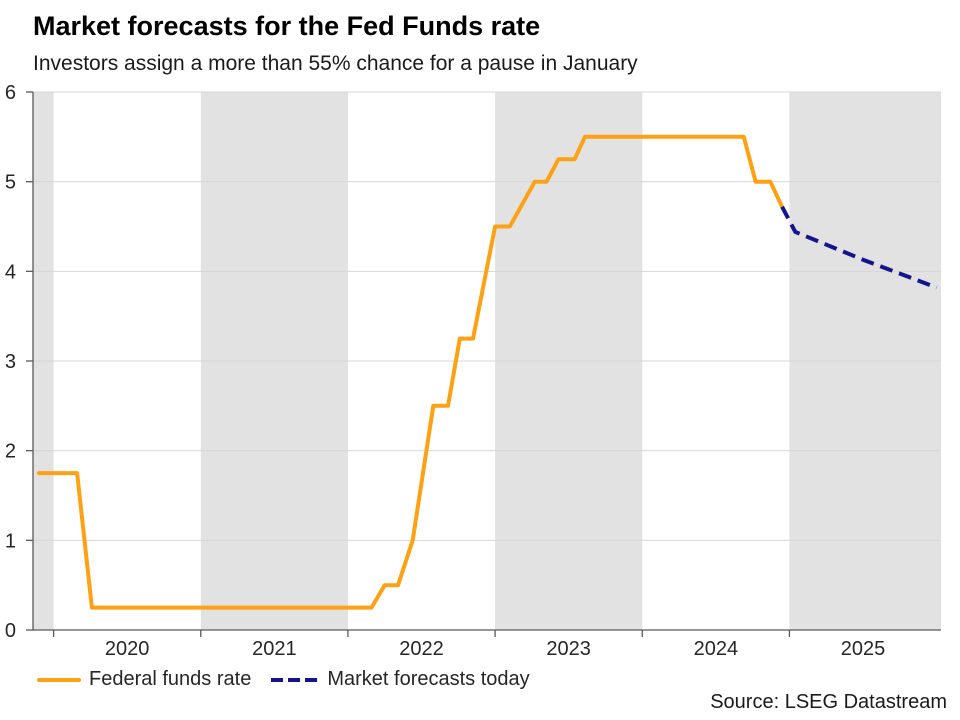 The width and height of the screenshot is (960, 720). Describe the element at coordinates (859, 247) in the screenshot. I see `series-market-forecasts-today` at that location.